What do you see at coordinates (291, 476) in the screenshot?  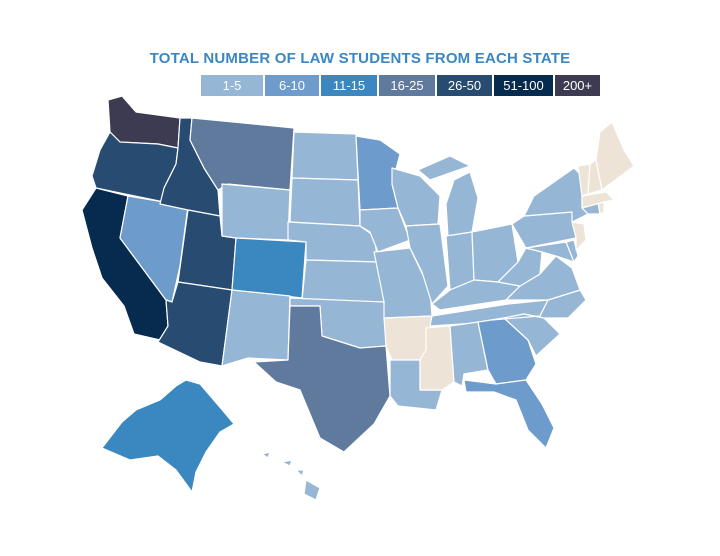 I see `state-hawaii` at bounding box center [291, 476].